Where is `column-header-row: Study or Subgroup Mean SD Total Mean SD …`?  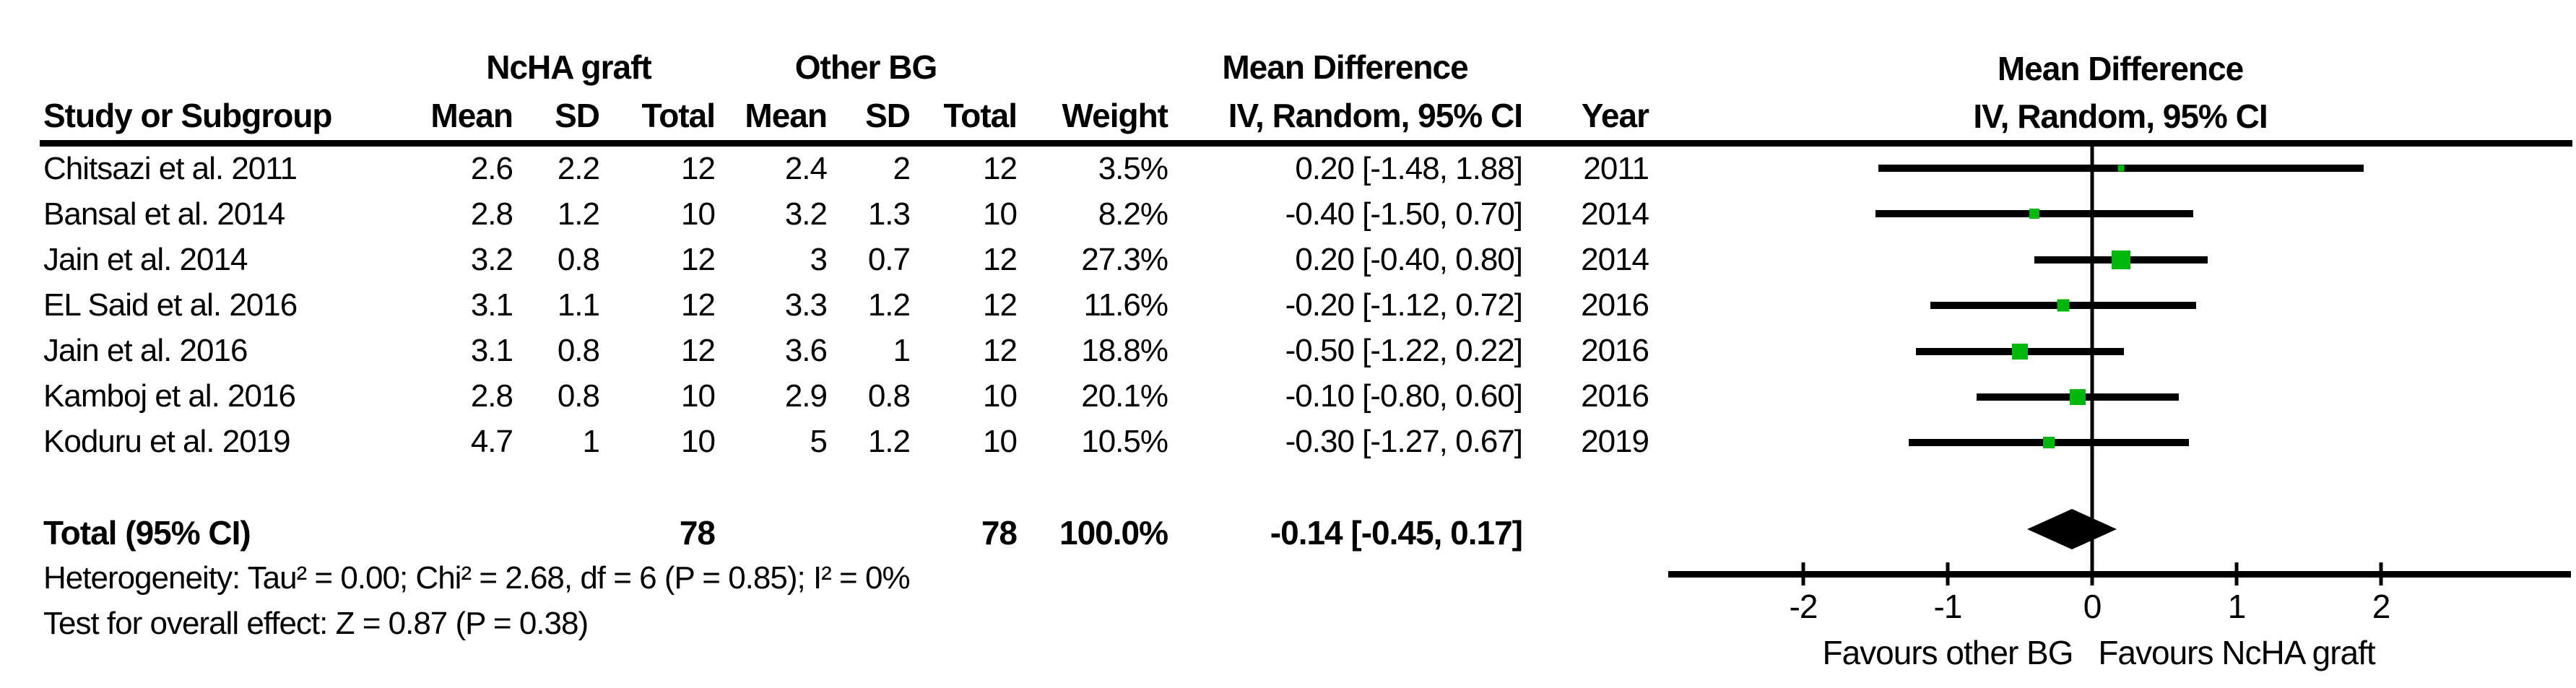 column-header-row: Study or Subgroup Mean SD Total Mean SD … is located at coordinates (846, 115).